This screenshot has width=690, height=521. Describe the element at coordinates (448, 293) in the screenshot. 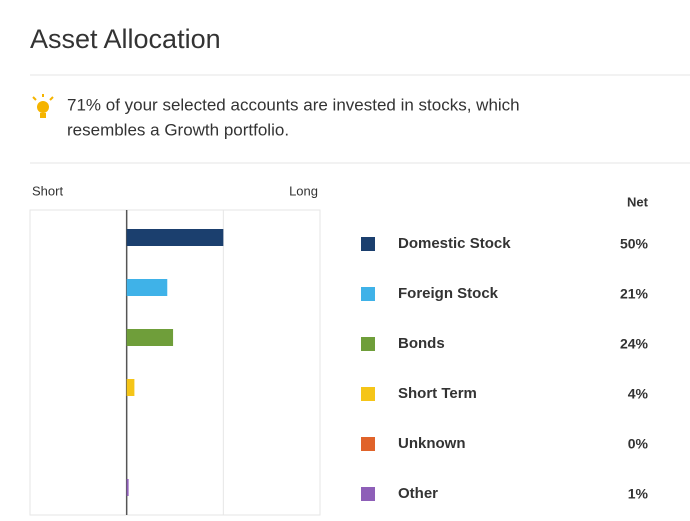

I see `legend-label: Foreign Stock` at that location.